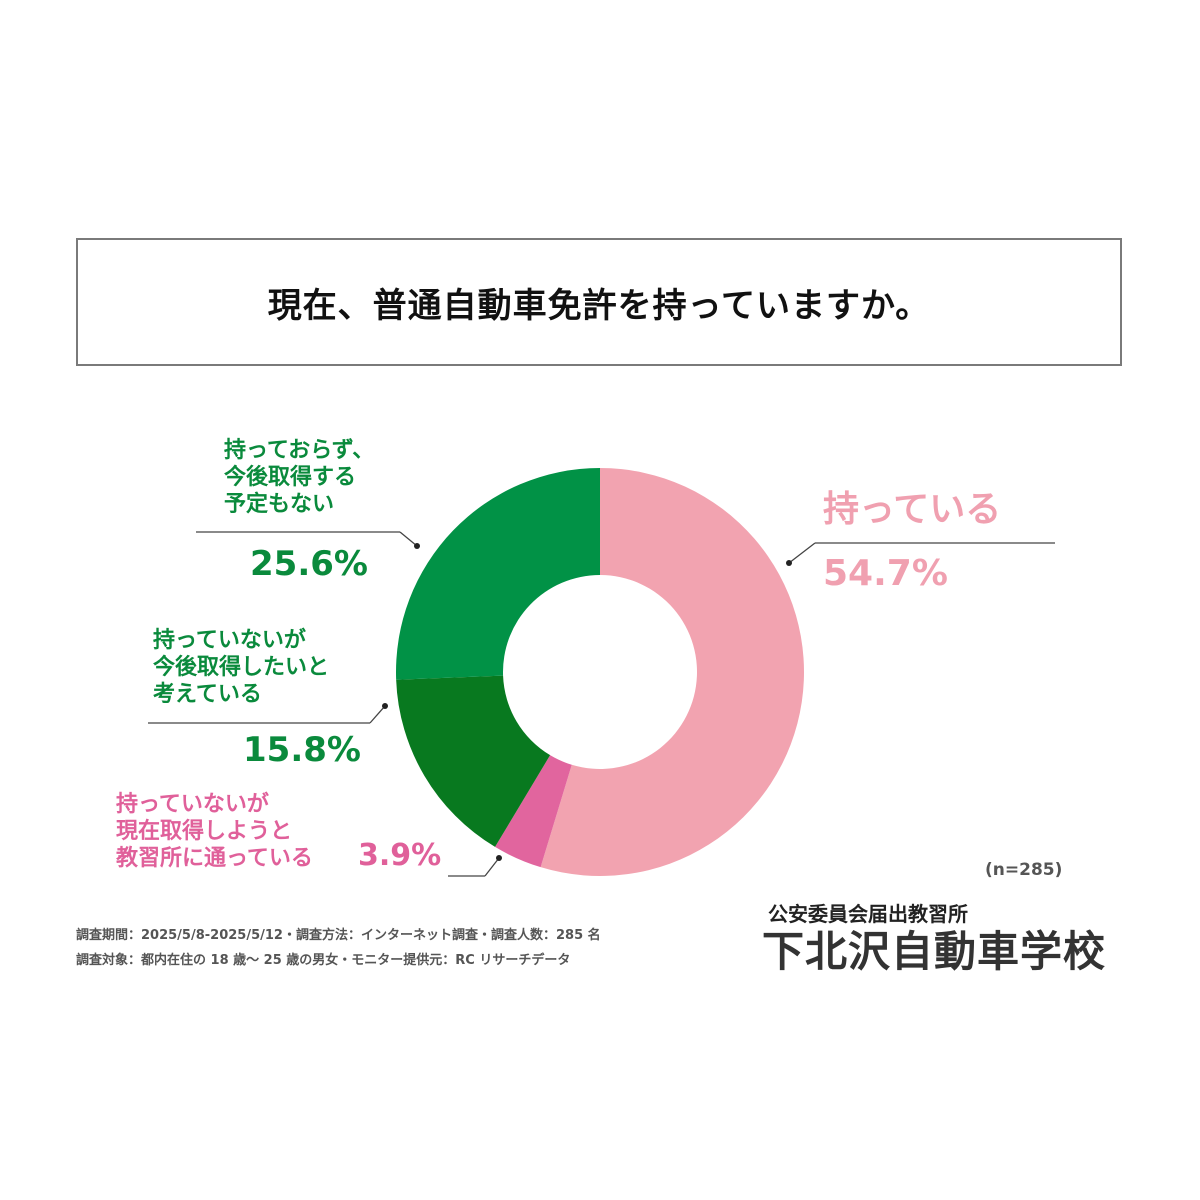 This screenshot has height=1200, width=1200. What do you see at coordinates (400, 855) in the screenshot?
I see `pct-school: 3.9%` at bounding box center [400, 855].